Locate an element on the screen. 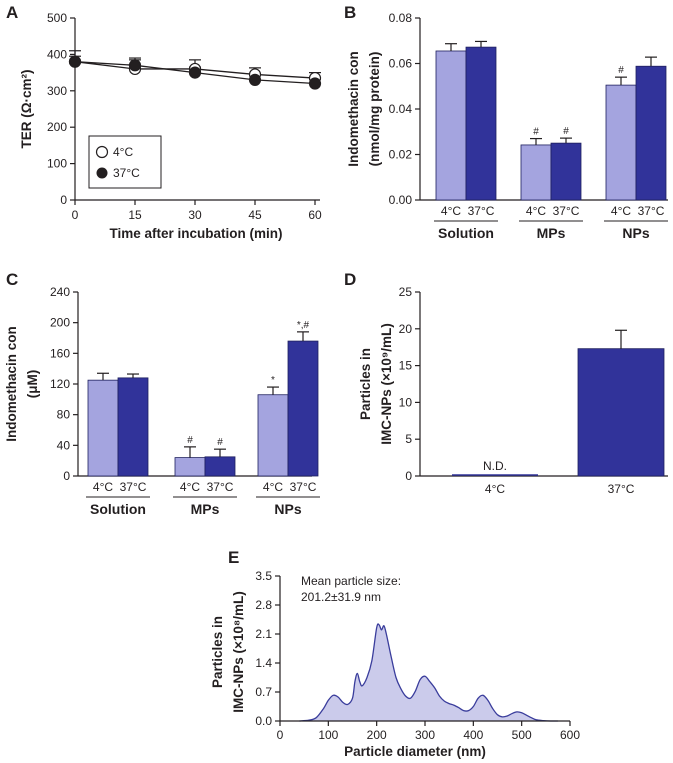 This screenshot has width=673, height=763. panel-b-y-label-unit: (nmol/mg protein) is located at coordinates (374, 109).